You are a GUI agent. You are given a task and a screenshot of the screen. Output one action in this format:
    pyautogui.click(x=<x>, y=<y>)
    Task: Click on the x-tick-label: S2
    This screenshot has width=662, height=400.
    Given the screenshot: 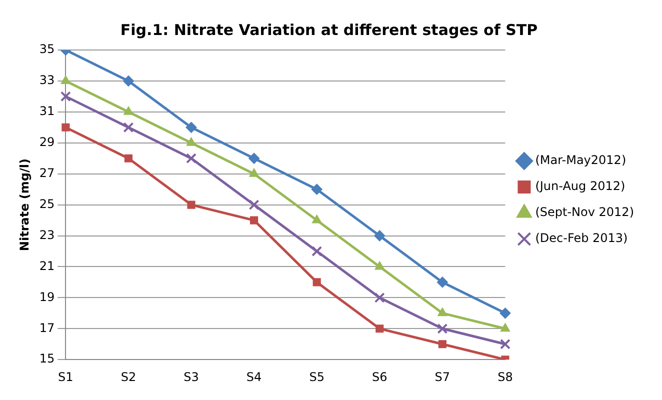 What is the action you would take?
    pyautogui.click(x=128, y=377)
    